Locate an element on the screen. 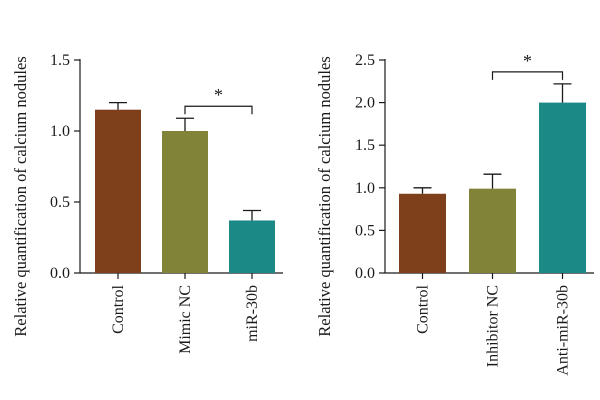 The width and height of the screenshot is (600, 400). y-tick-label: 2.5 is located at coordinates (365, 60).